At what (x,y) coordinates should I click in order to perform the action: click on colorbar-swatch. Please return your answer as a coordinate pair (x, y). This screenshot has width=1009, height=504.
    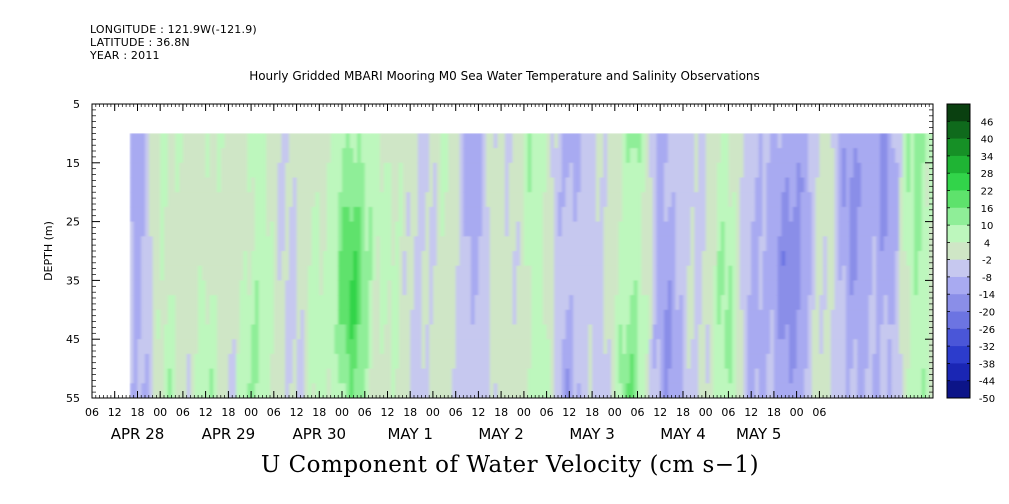
    Looking at the image, I should click on (958, 251).